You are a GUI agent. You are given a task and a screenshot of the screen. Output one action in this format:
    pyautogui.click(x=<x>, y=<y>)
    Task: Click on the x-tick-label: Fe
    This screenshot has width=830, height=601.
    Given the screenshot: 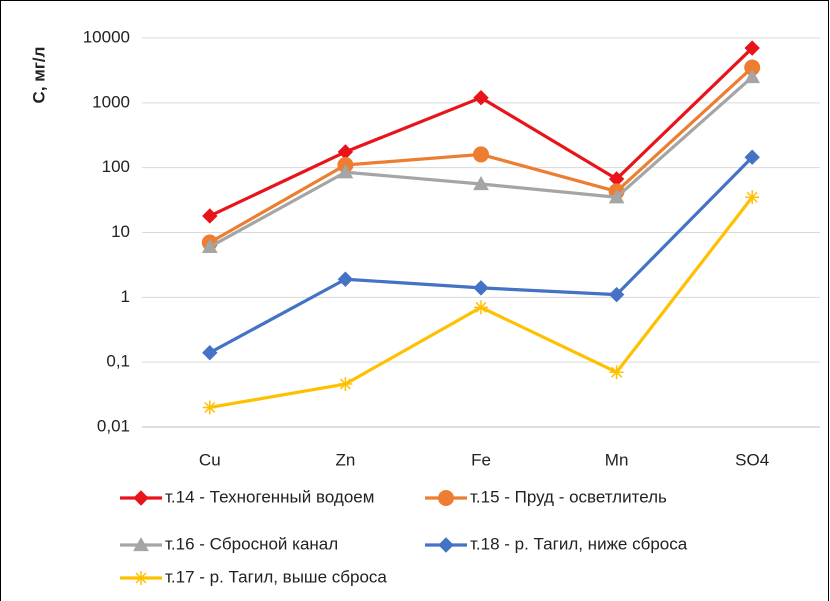 What is the action you would take?
    pyautogui.click(x=481, y=459)
    